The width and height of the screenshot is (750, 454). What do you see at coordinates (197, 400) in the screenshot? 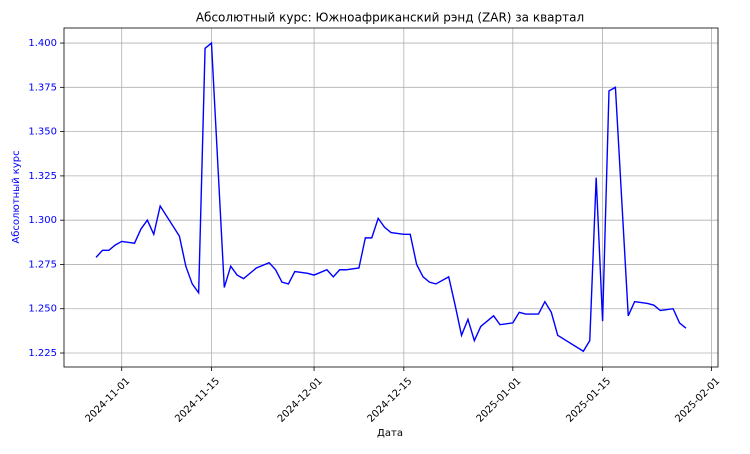
I see `x-tick-label: 2024-11-15` at bounding box center [197, 400].